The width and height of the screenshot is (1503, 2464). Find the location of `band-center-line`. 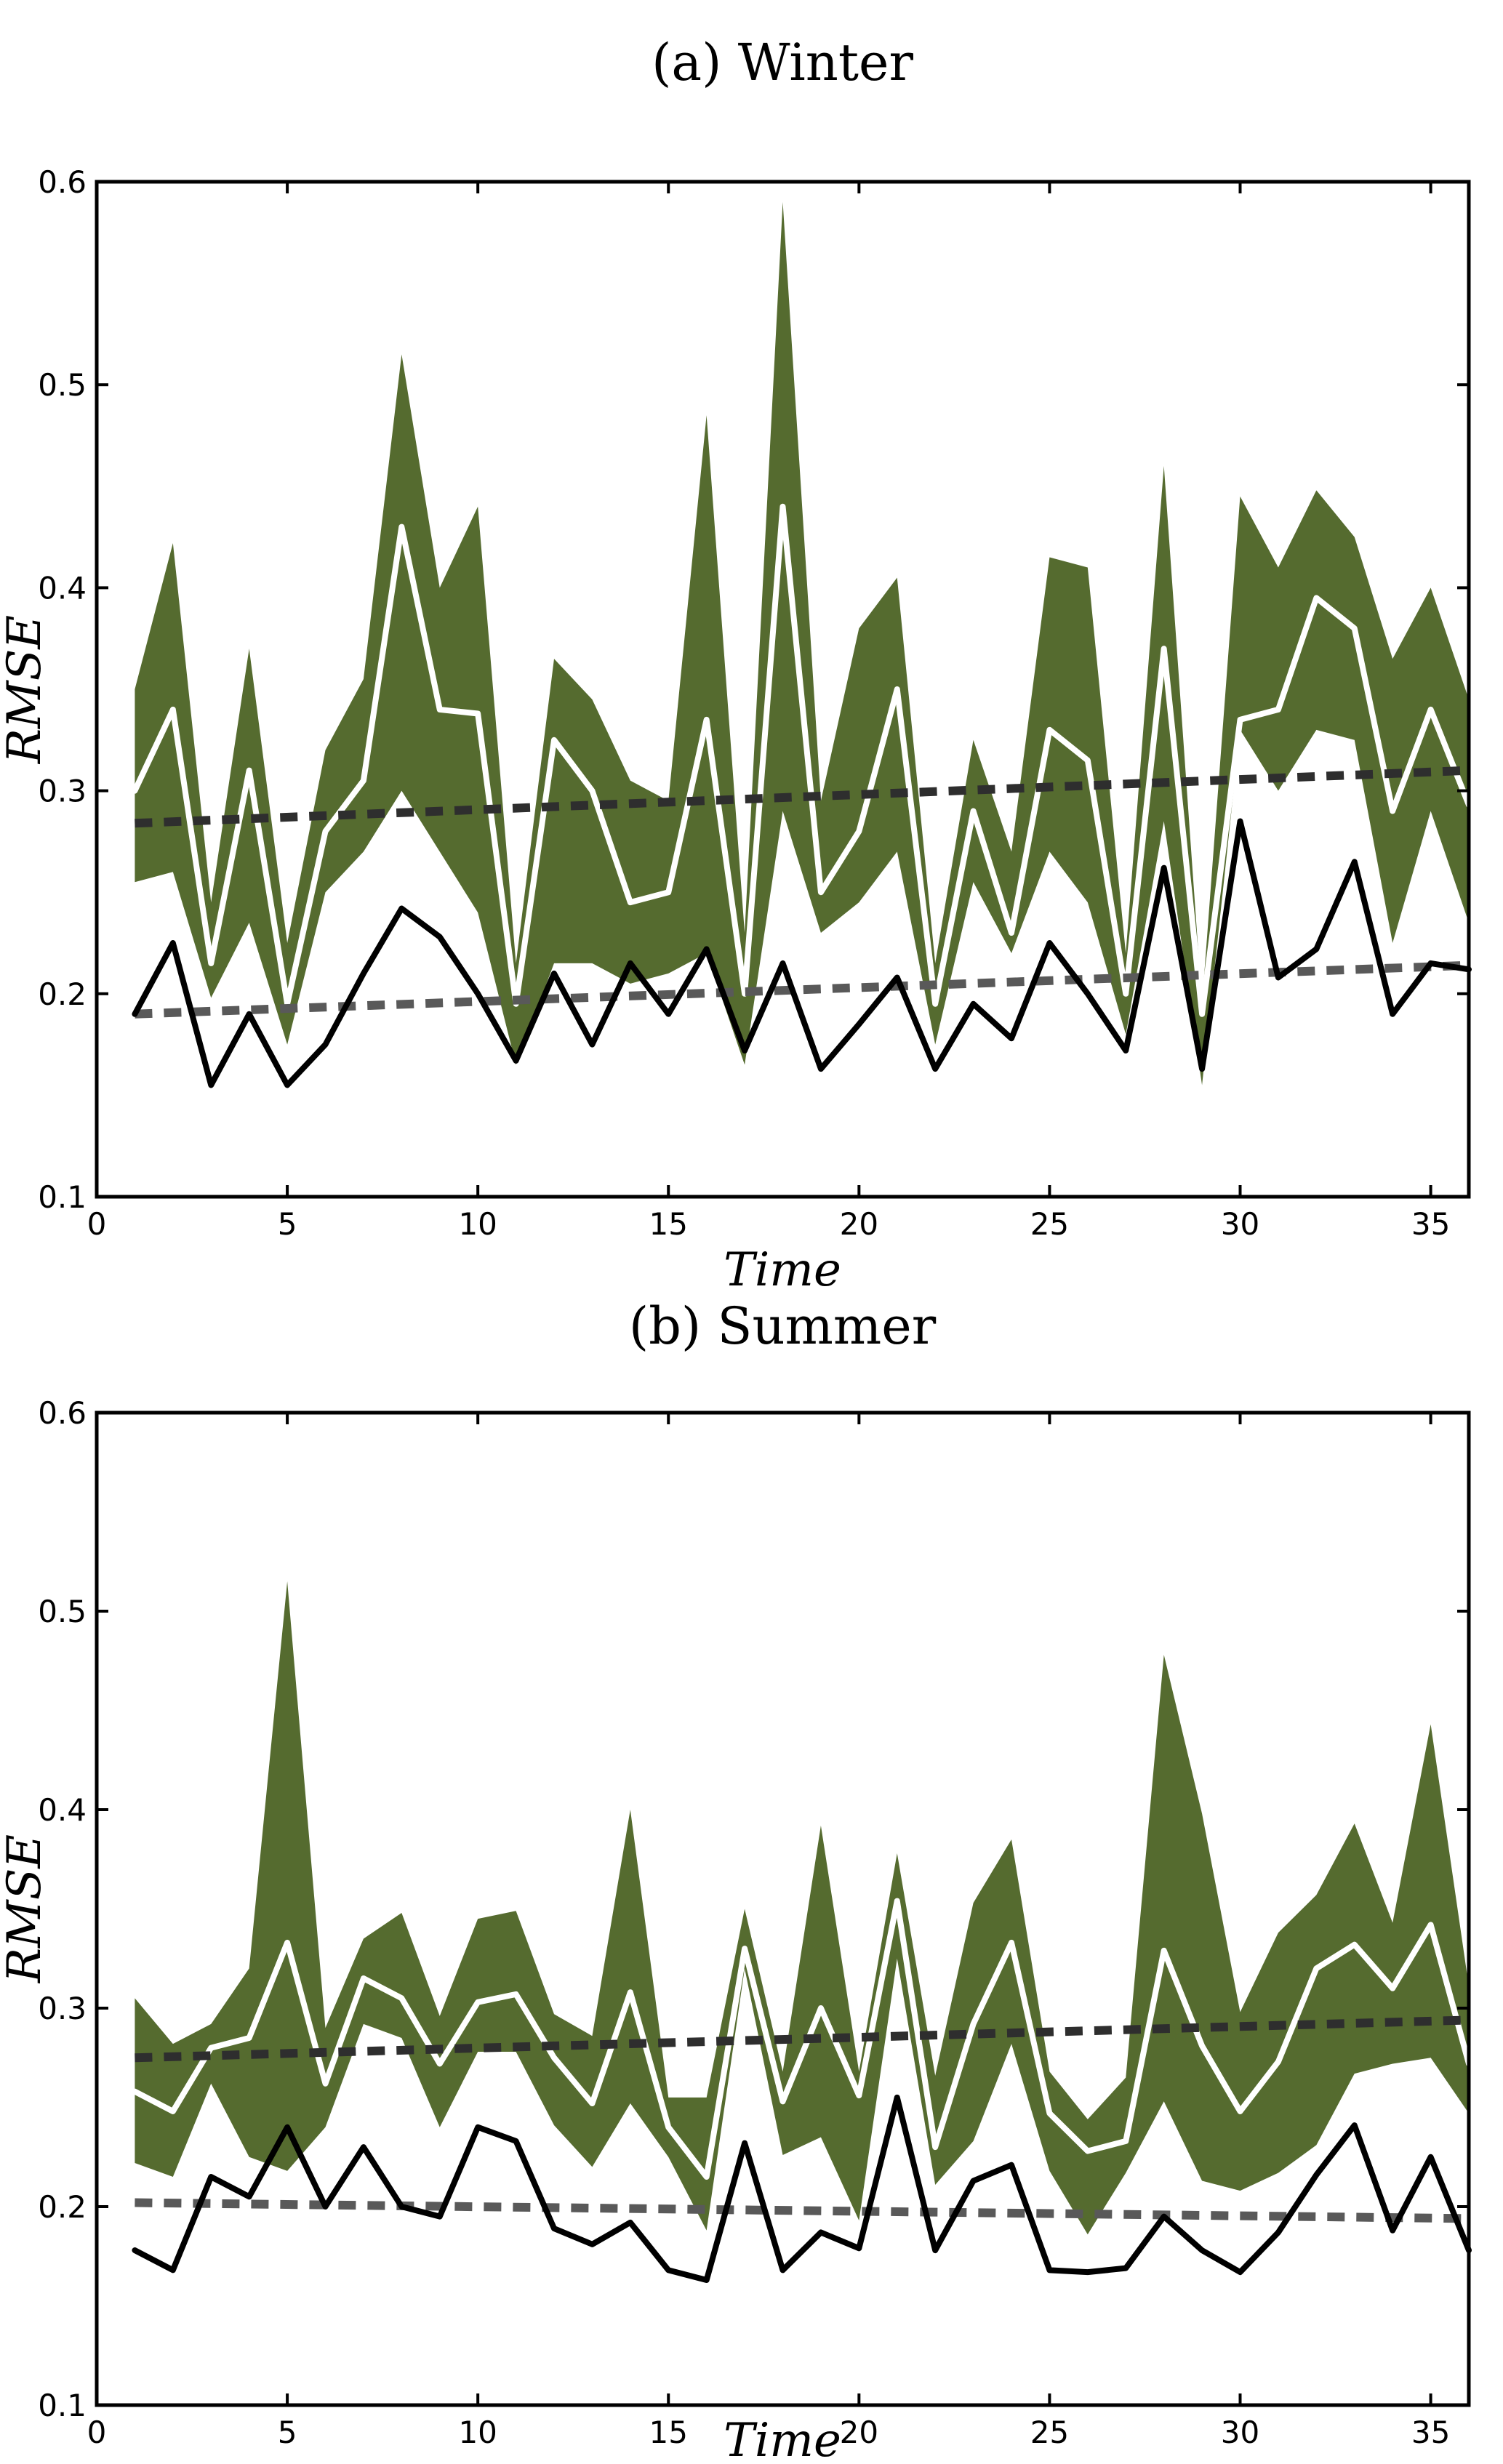

band-center-line is located at coordinates (802, 2039).